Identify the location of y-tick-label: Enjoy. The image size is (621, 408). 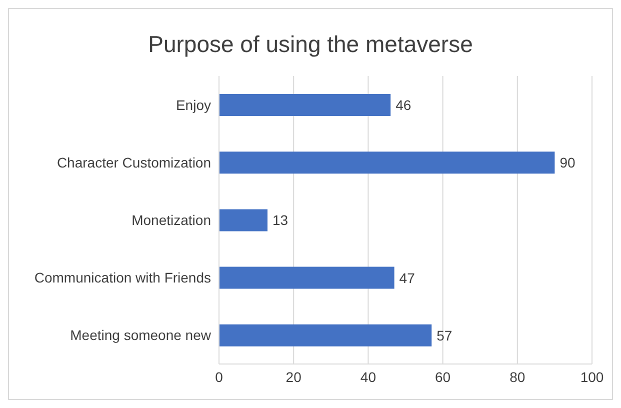
(193, 104).